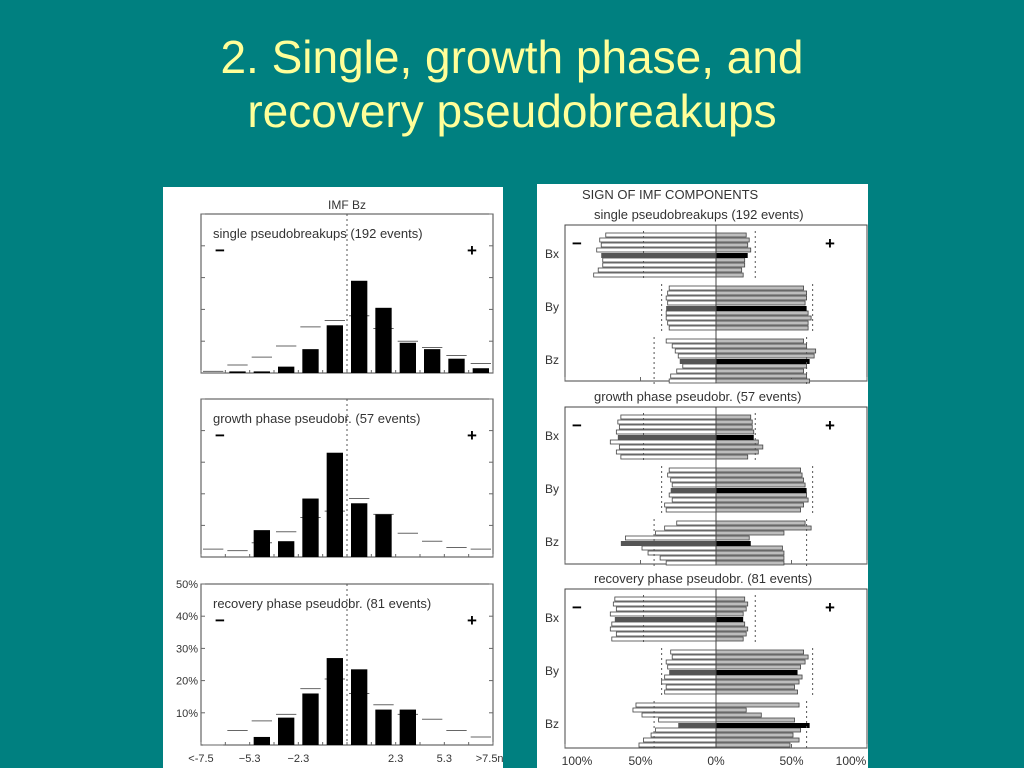 The width and height of the screenshot is (1024, 768). I want to click on component-group-bz: Bz, so click(681, 361).